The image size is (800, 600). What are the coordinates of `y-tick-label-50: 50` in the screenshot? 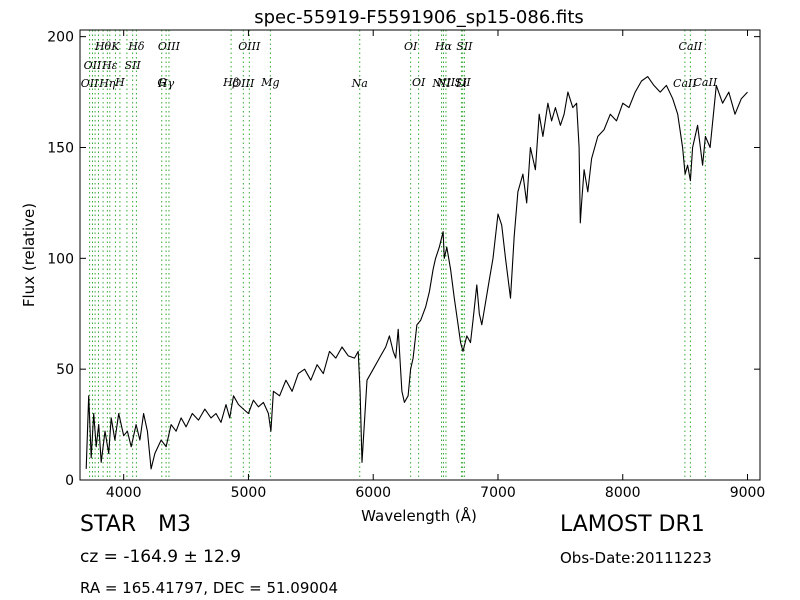 It's located at (65, 370).